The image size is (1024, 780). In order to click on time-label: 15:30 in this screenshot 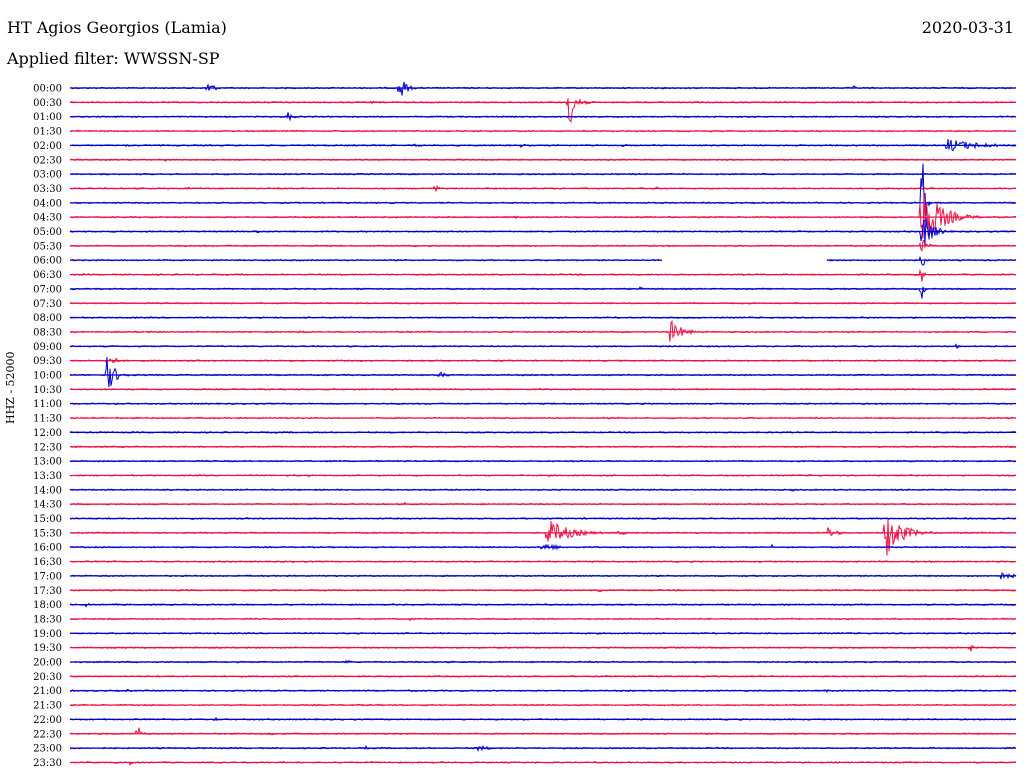, I will do `click(47, 533)`.